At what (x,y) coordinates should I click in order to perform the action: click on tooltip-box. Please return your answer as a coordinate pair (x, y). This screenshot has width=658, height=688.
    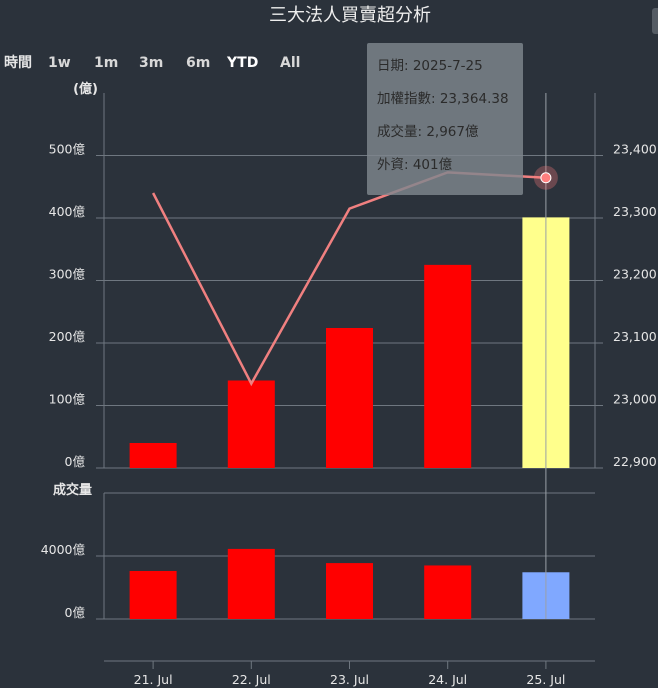
    Looking at the image, I should click on (445, 119).